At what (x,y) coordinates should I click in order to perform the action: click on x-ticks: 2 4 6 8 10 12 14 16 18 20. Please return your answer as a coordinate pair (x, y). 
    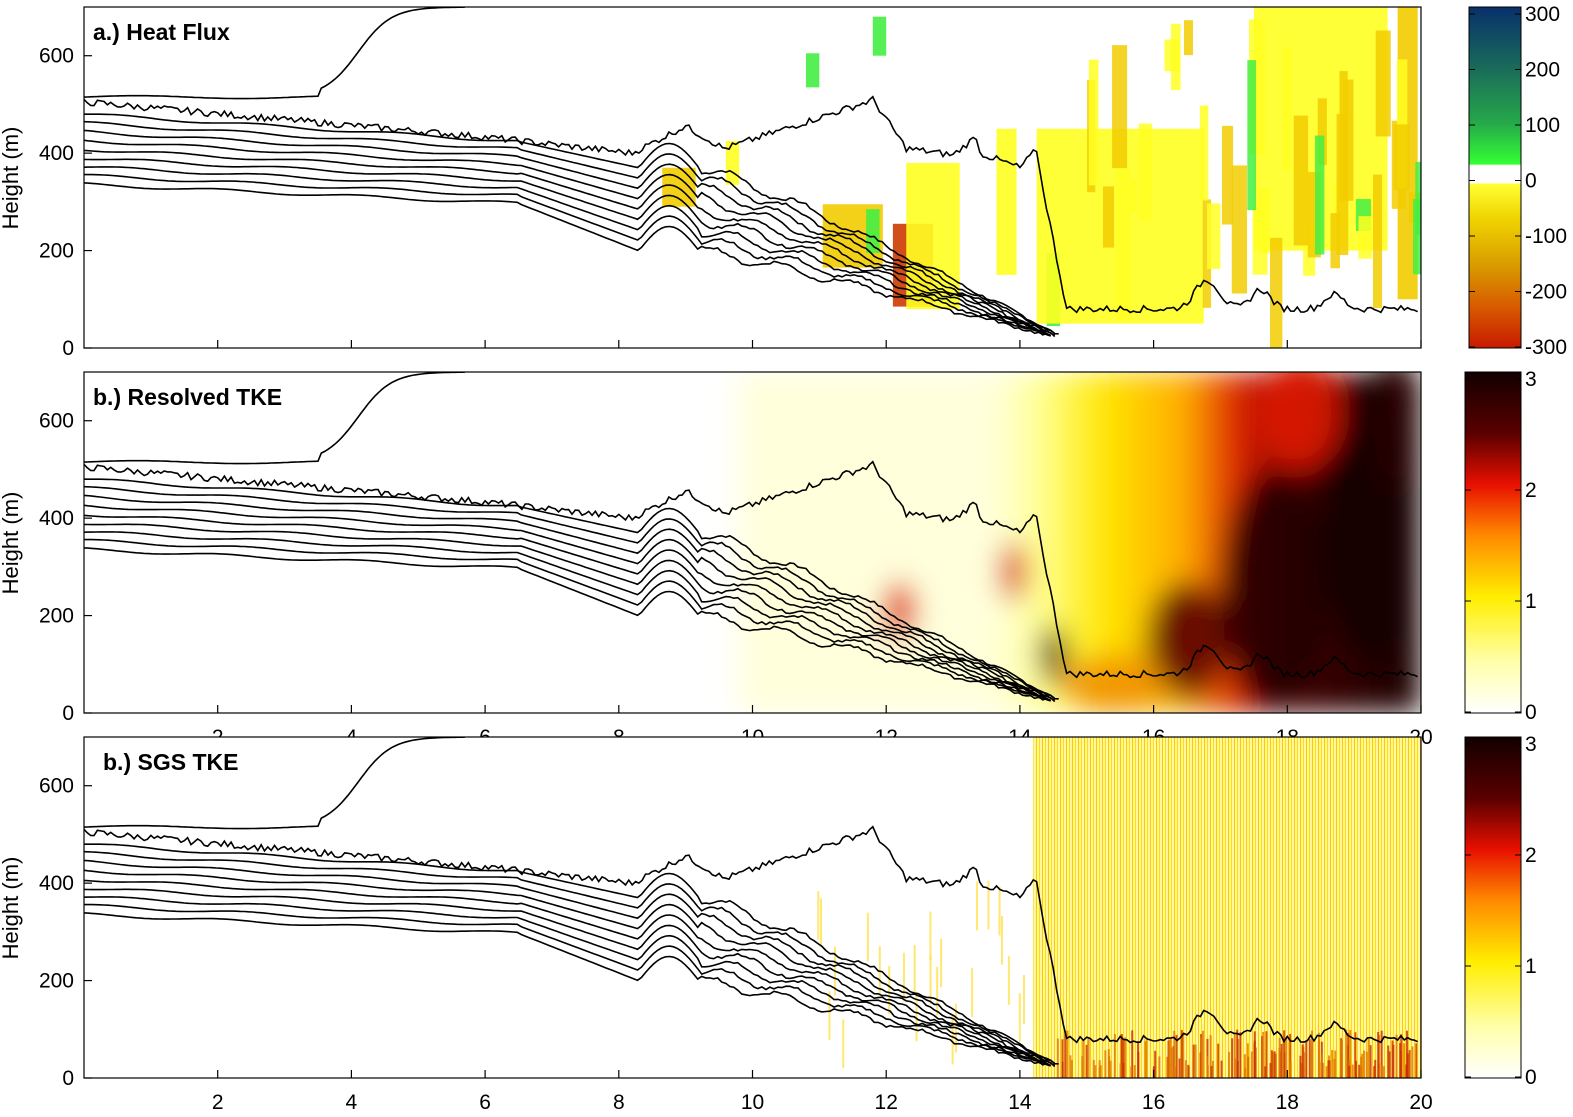
    Looking at the image, I should click on (822, 1092).